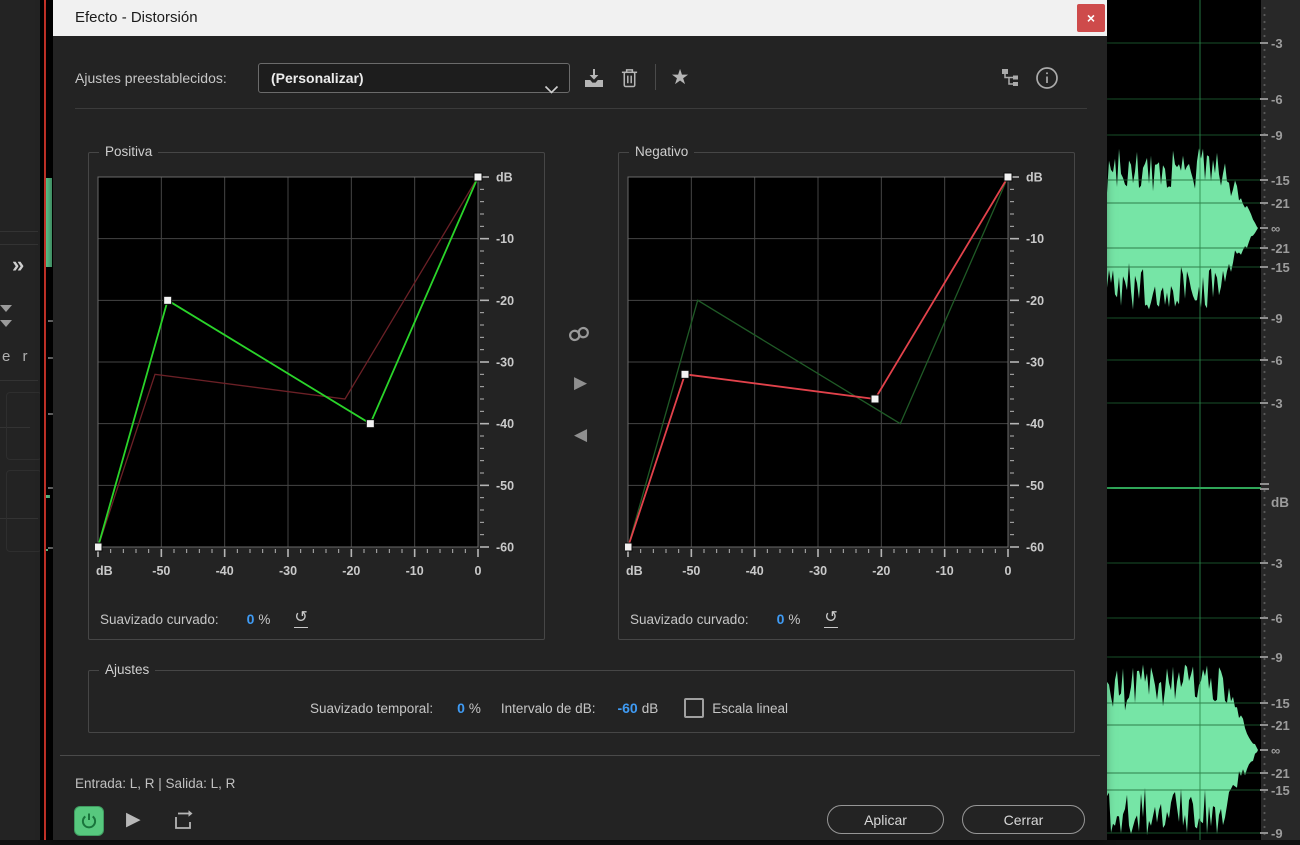  What do you see at coordinates (414, 78) in the screenshot?
I see `preset-dropdown: (Personalizar)` at bounding box center [414, 78].